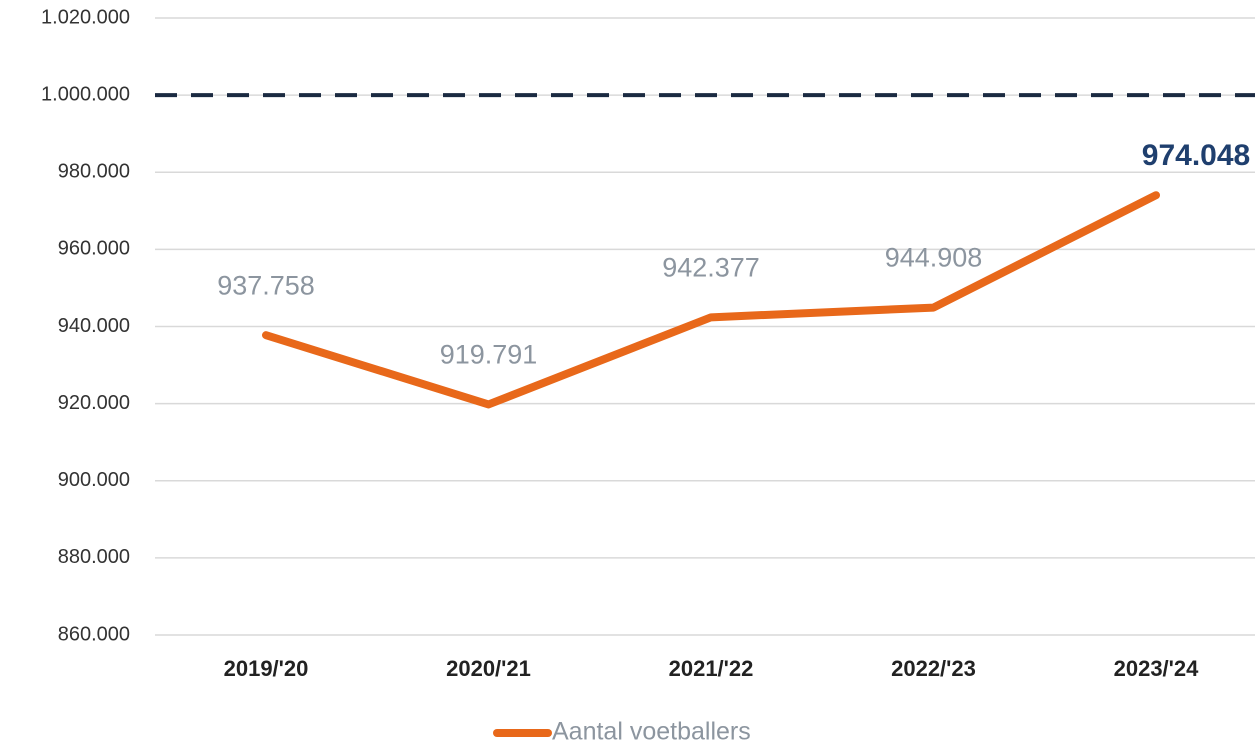 This screenshot has width=1255, height=745. What do you see at coordinates (94, 480) in the screenshot?
I see `y-tick-label: 900.000` at bounding box center [94, 480].